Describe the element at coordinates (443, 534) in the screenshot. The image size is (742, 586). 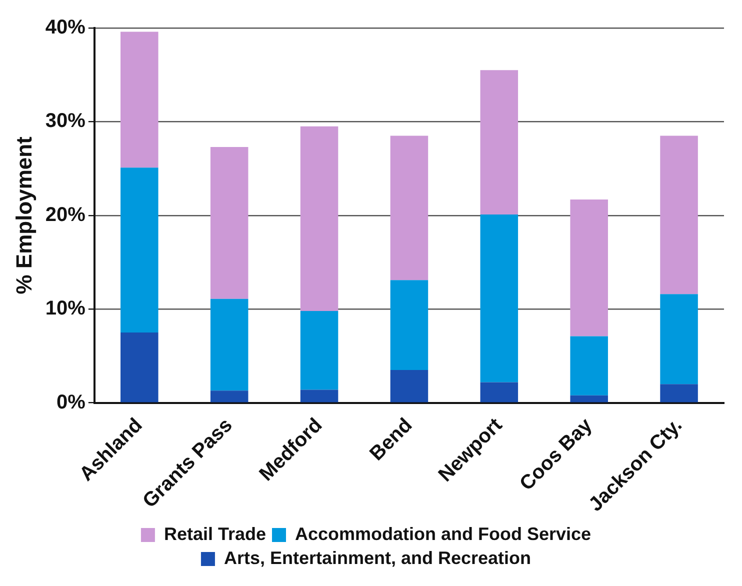
I see `legend-label: Accommodation and Food Service` at that location.